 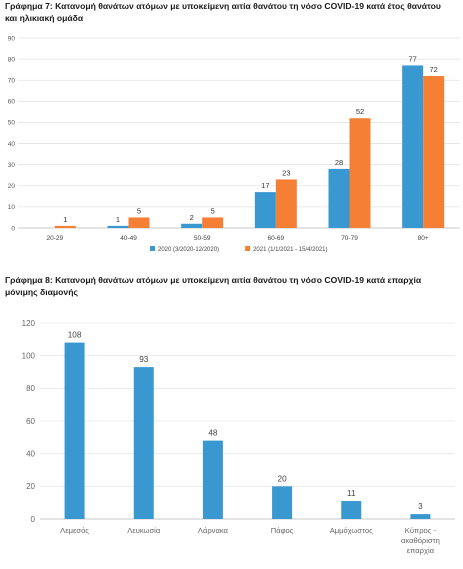 What do you see at coordinates (144, 530) in the screenshot?
I see `x-category-label: Λευκωσία` at bounding box center [144, 530].